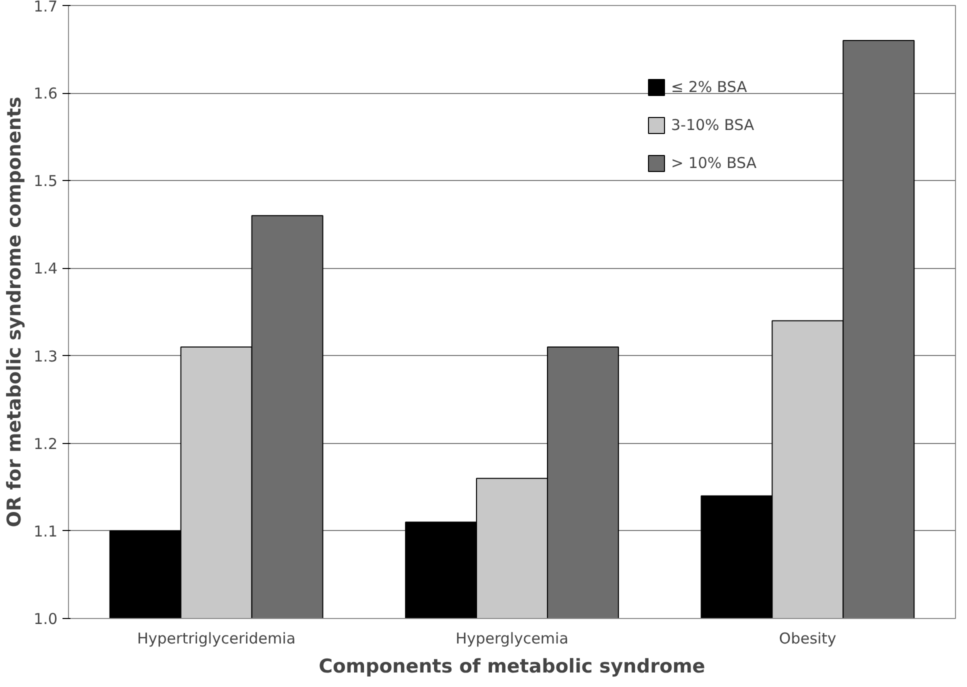  What do you see at coordinates (46, 443) in the screenshot?
I see `y-tick-label: 1.2` at bounding box center [46, 443].